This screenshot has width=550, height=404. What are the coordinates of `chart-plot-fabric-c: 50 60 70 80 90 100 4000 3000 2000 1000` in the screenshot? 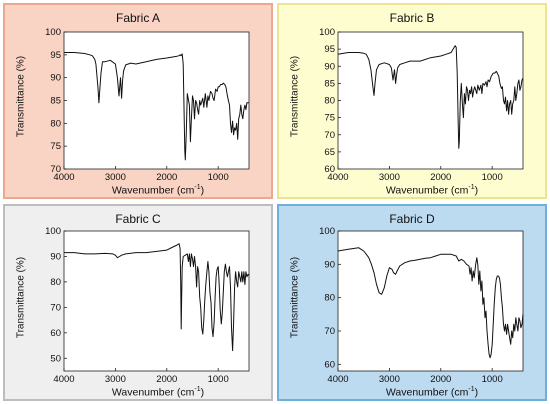 It's located at (147, 305).